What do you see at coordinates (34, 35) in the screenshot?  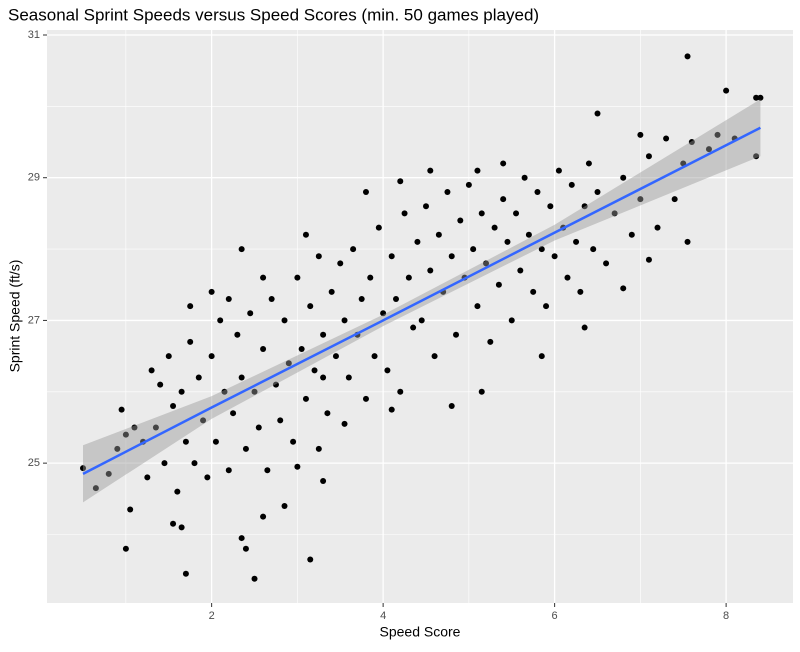 I see `y-tick-label: 31` at bounding box center [34, 35].